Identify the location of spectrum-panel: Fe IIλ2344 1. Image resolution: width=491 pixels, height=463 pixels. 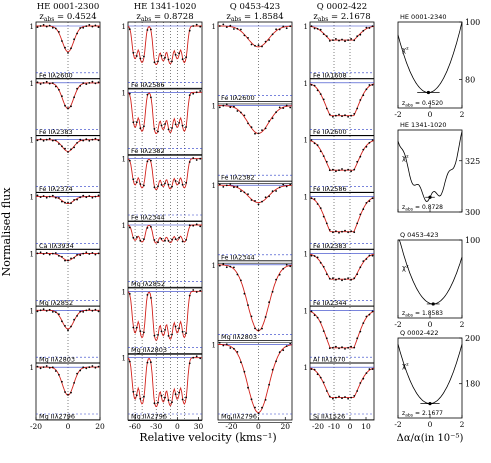
(339, 278).